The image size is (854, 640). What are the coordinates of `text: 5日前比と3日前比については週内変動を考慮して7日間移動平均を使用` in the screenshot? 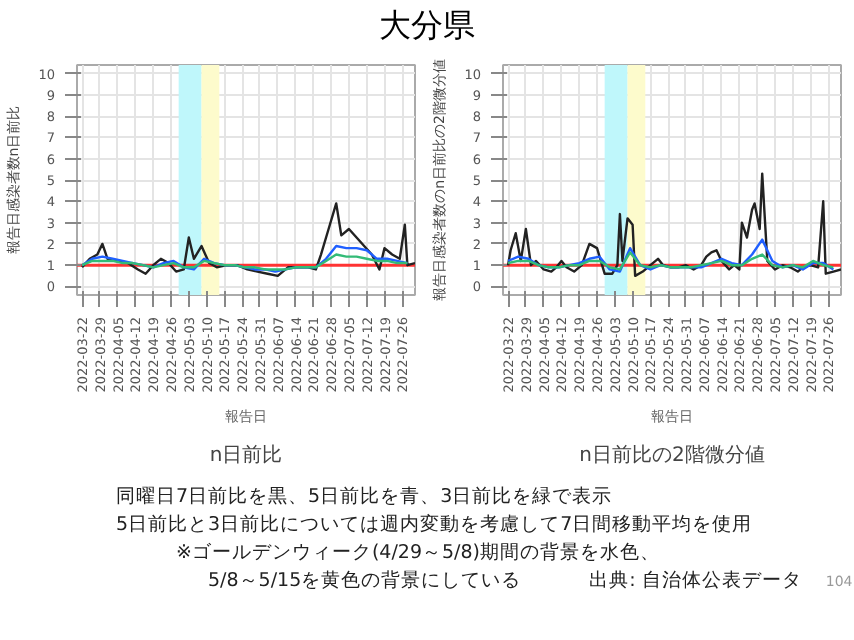 It's located at (435, 526).